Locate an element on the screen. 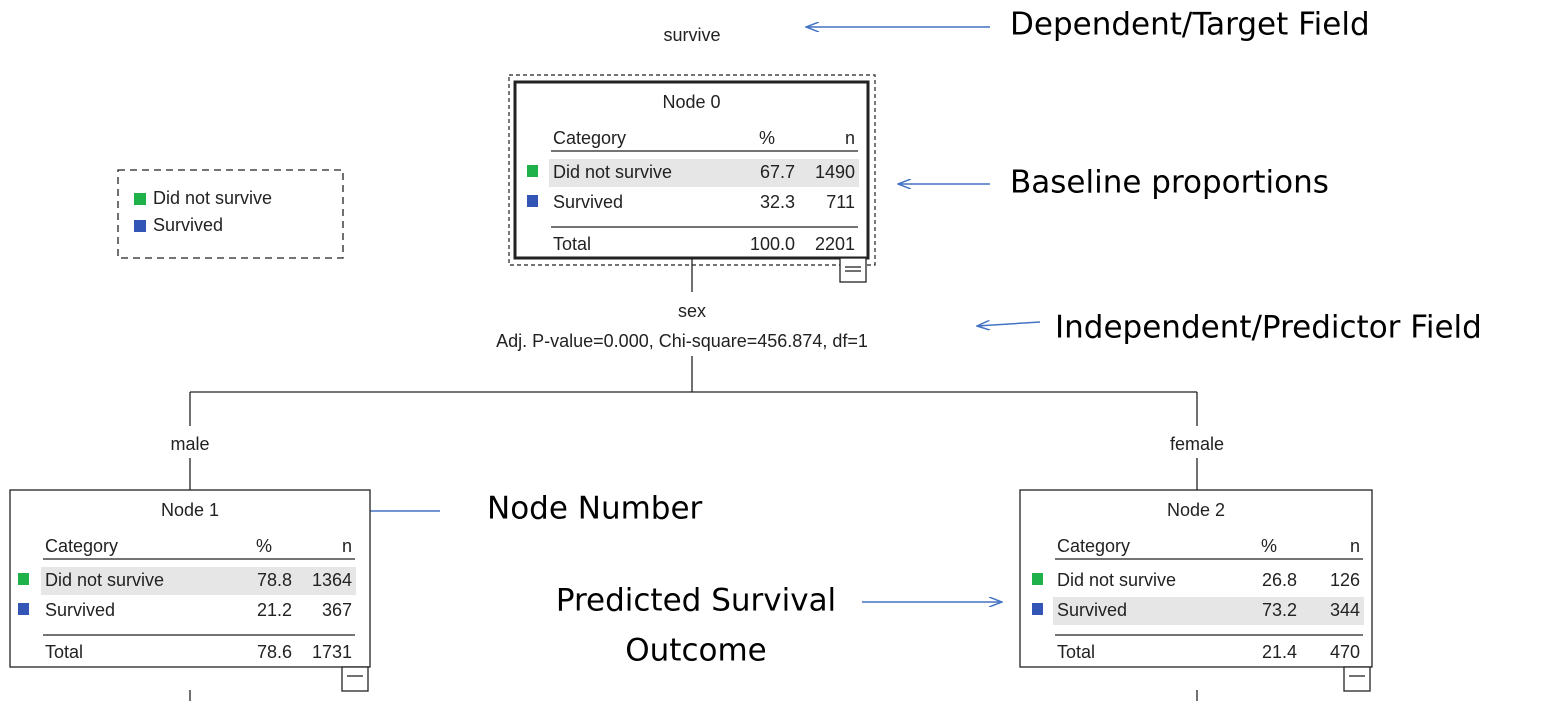 This screenshot has width=1562, height=701. annotation-arrow is located at coordinates (1009, 324).